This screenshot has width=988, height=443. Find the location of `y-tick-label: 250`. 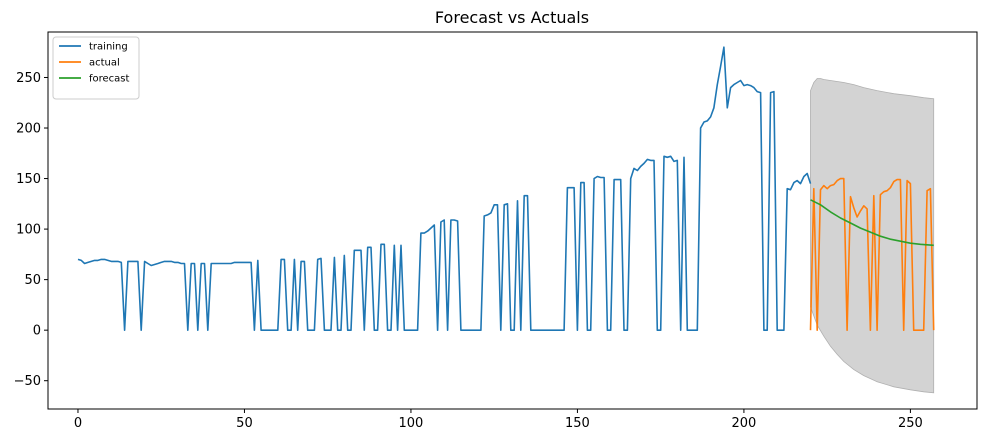

y-tick-label: 250 is located at coordinates (28, 78).